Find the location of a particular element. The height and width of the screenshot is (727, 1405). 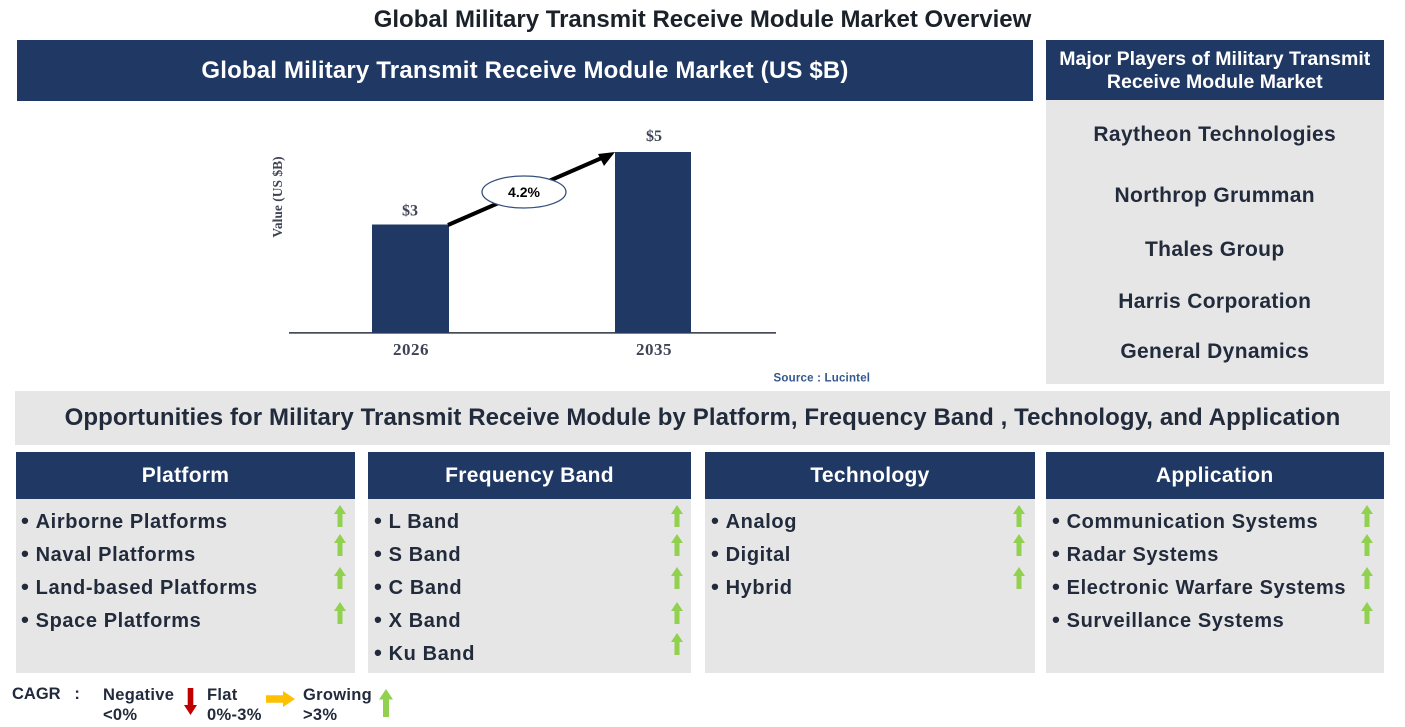

svg-text: Source : Lucintel is located at coordinates (822, 379).